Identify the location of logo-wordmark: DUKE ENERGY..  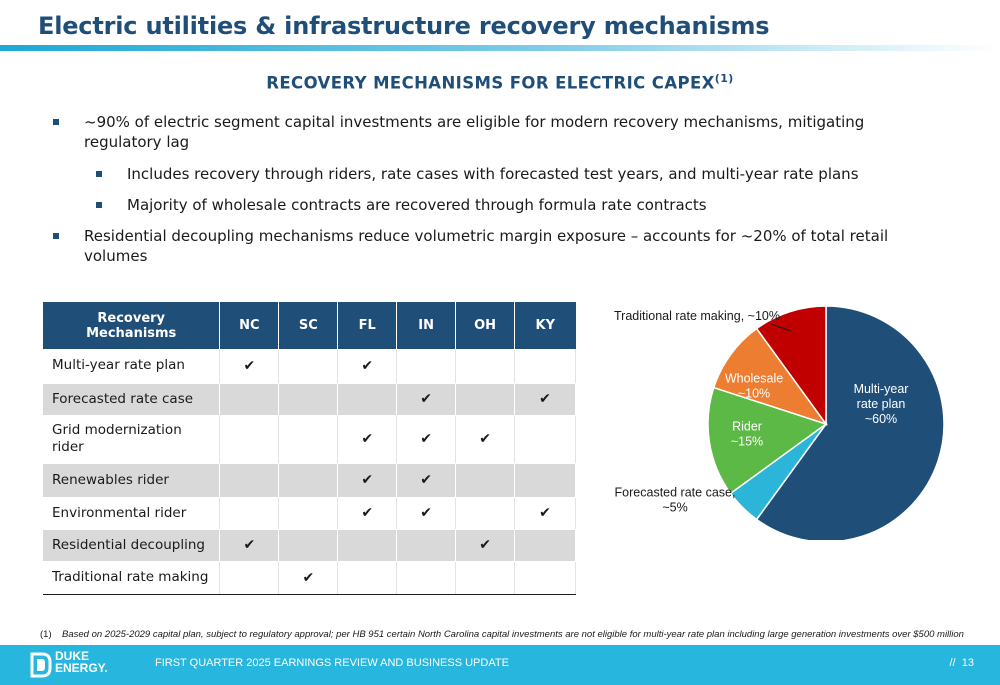
(81, 662).